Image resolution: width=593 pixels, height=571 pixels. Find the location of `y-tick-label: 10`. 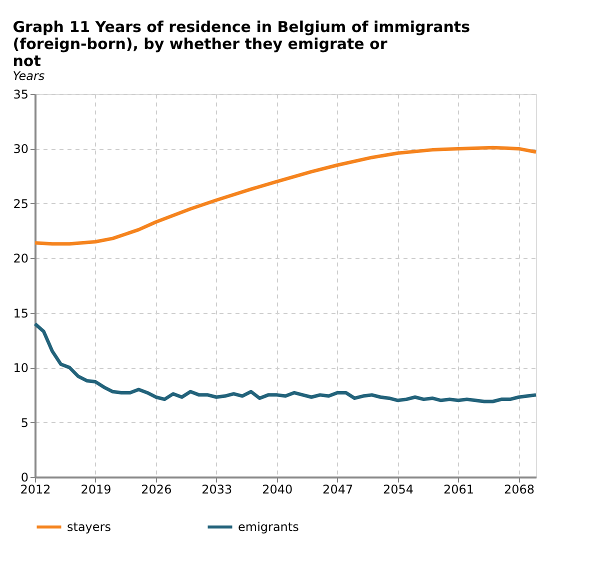

y-tick-label: 10 is located at coordinates (20, 368).